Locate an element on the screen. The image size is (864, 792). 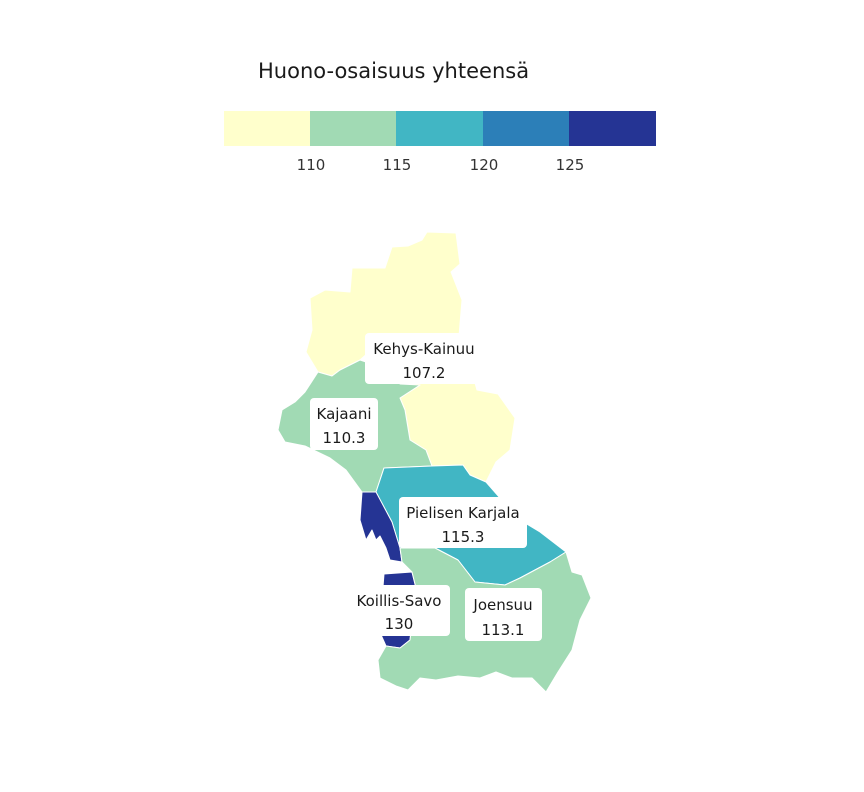
label-kajaani-name: Kajaani is located at coordinates (344, 414).